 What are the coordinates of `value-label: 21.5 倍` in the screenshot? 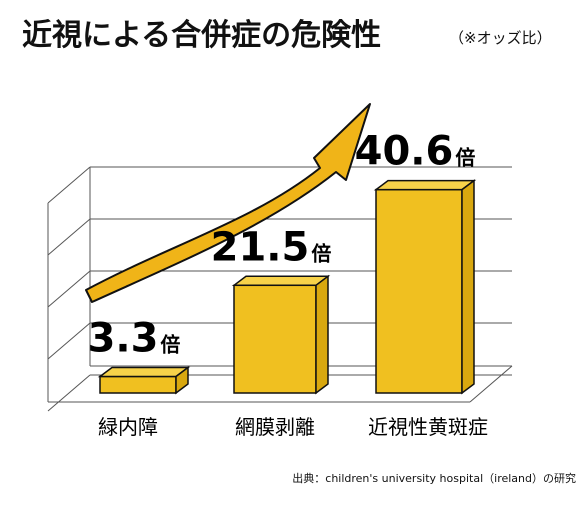 It's located at (271, 247).